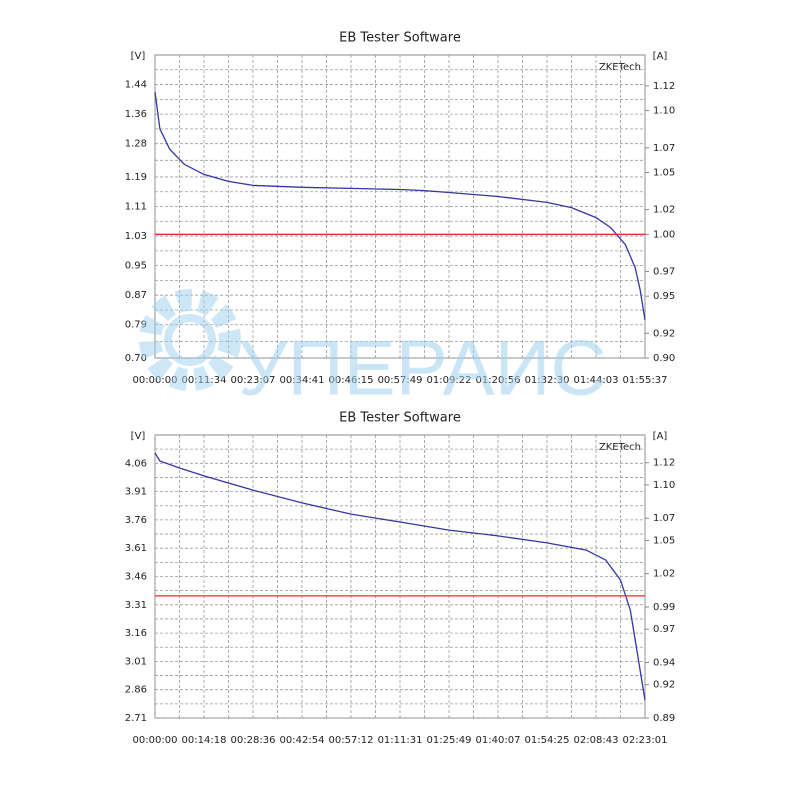  Describe the element at coordinates (302, 380) in the screenshot. I see `x-tick-label: 00:34:41` at that location.